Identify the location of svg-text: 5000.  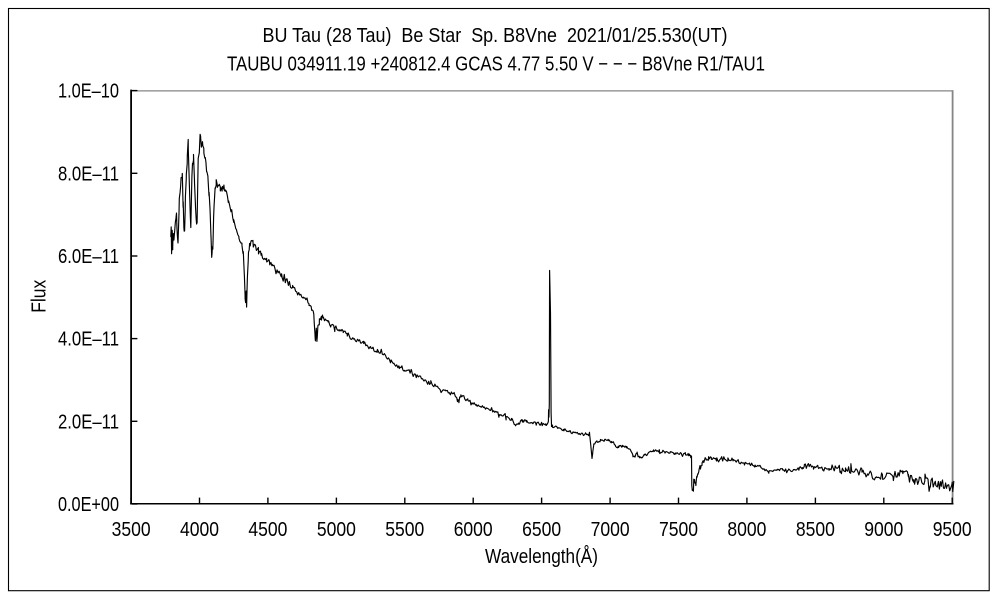
(336, 530).